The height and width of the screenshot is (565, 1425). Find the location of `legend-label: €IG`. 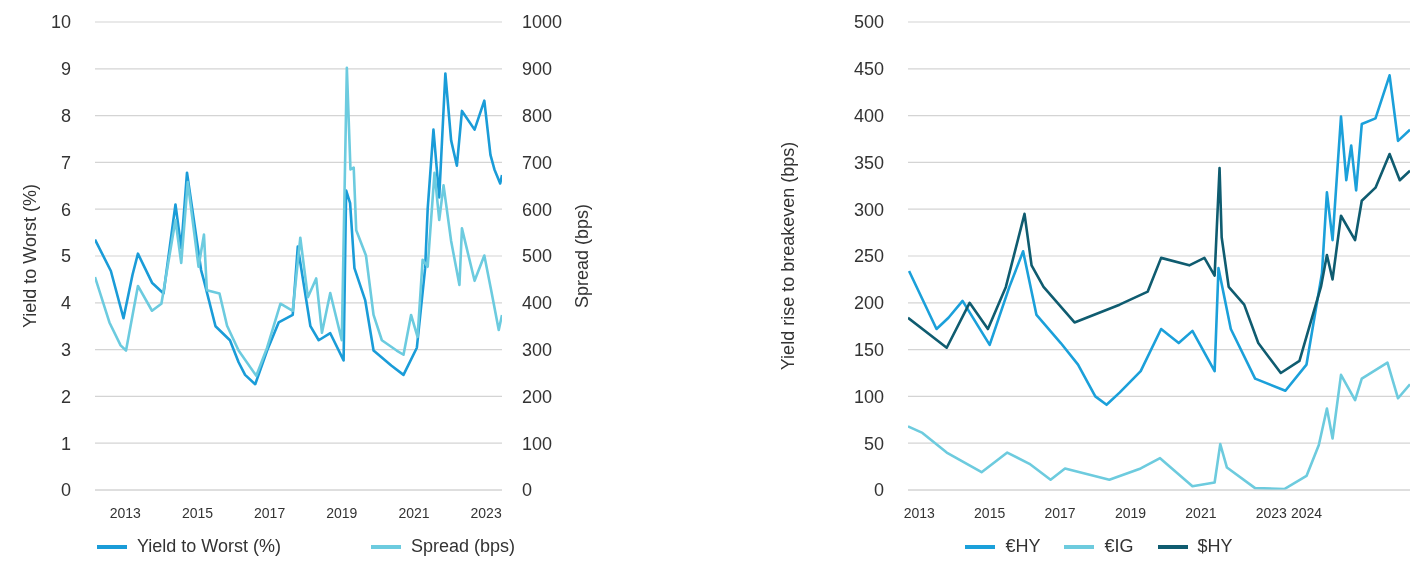

legend-label: €IG is located at coordinates (1119, 546).